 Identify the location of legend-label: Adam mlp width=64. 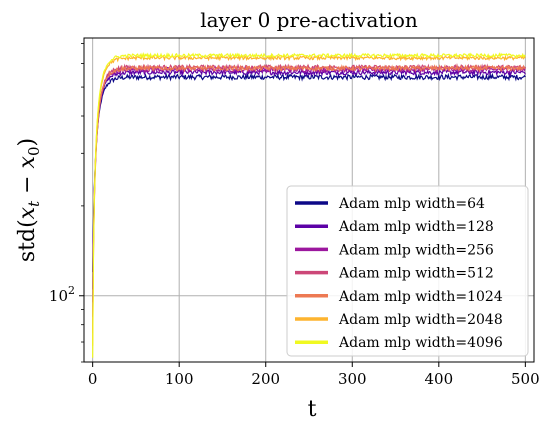
(411, 204).